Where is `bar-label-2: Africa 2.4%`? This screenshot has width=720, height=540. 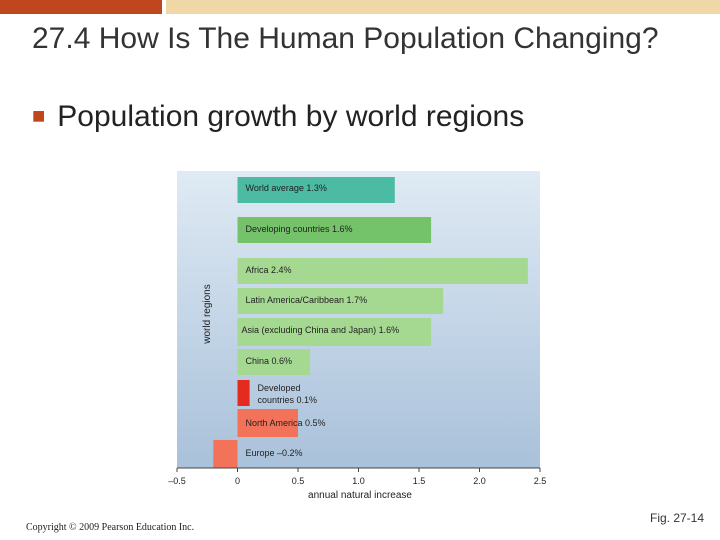
bar-label-2: Africa 2.4% is located at coordinates (269, 270).